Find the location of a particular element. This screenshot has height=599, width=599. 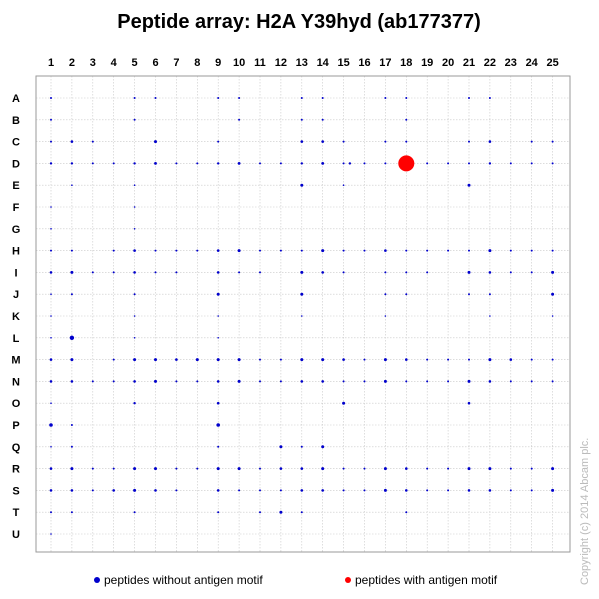

column-tick-label: 17 is located at coordinates (385, 63).